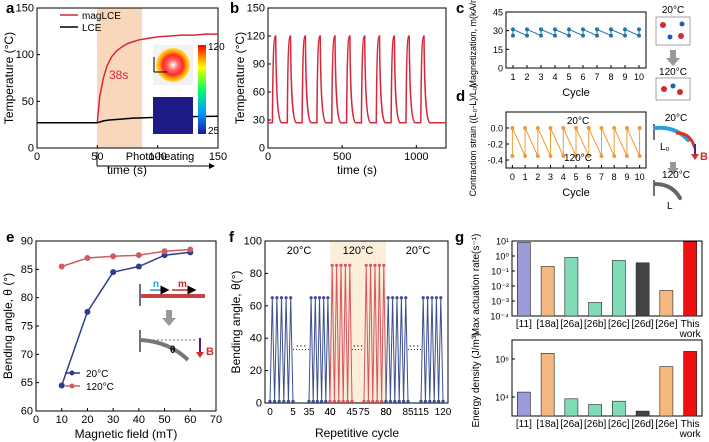  What do you see at coordinates (256, 37) in the screenshot?
I see `y-tick-label: 120` at bounding box center [256, 37].